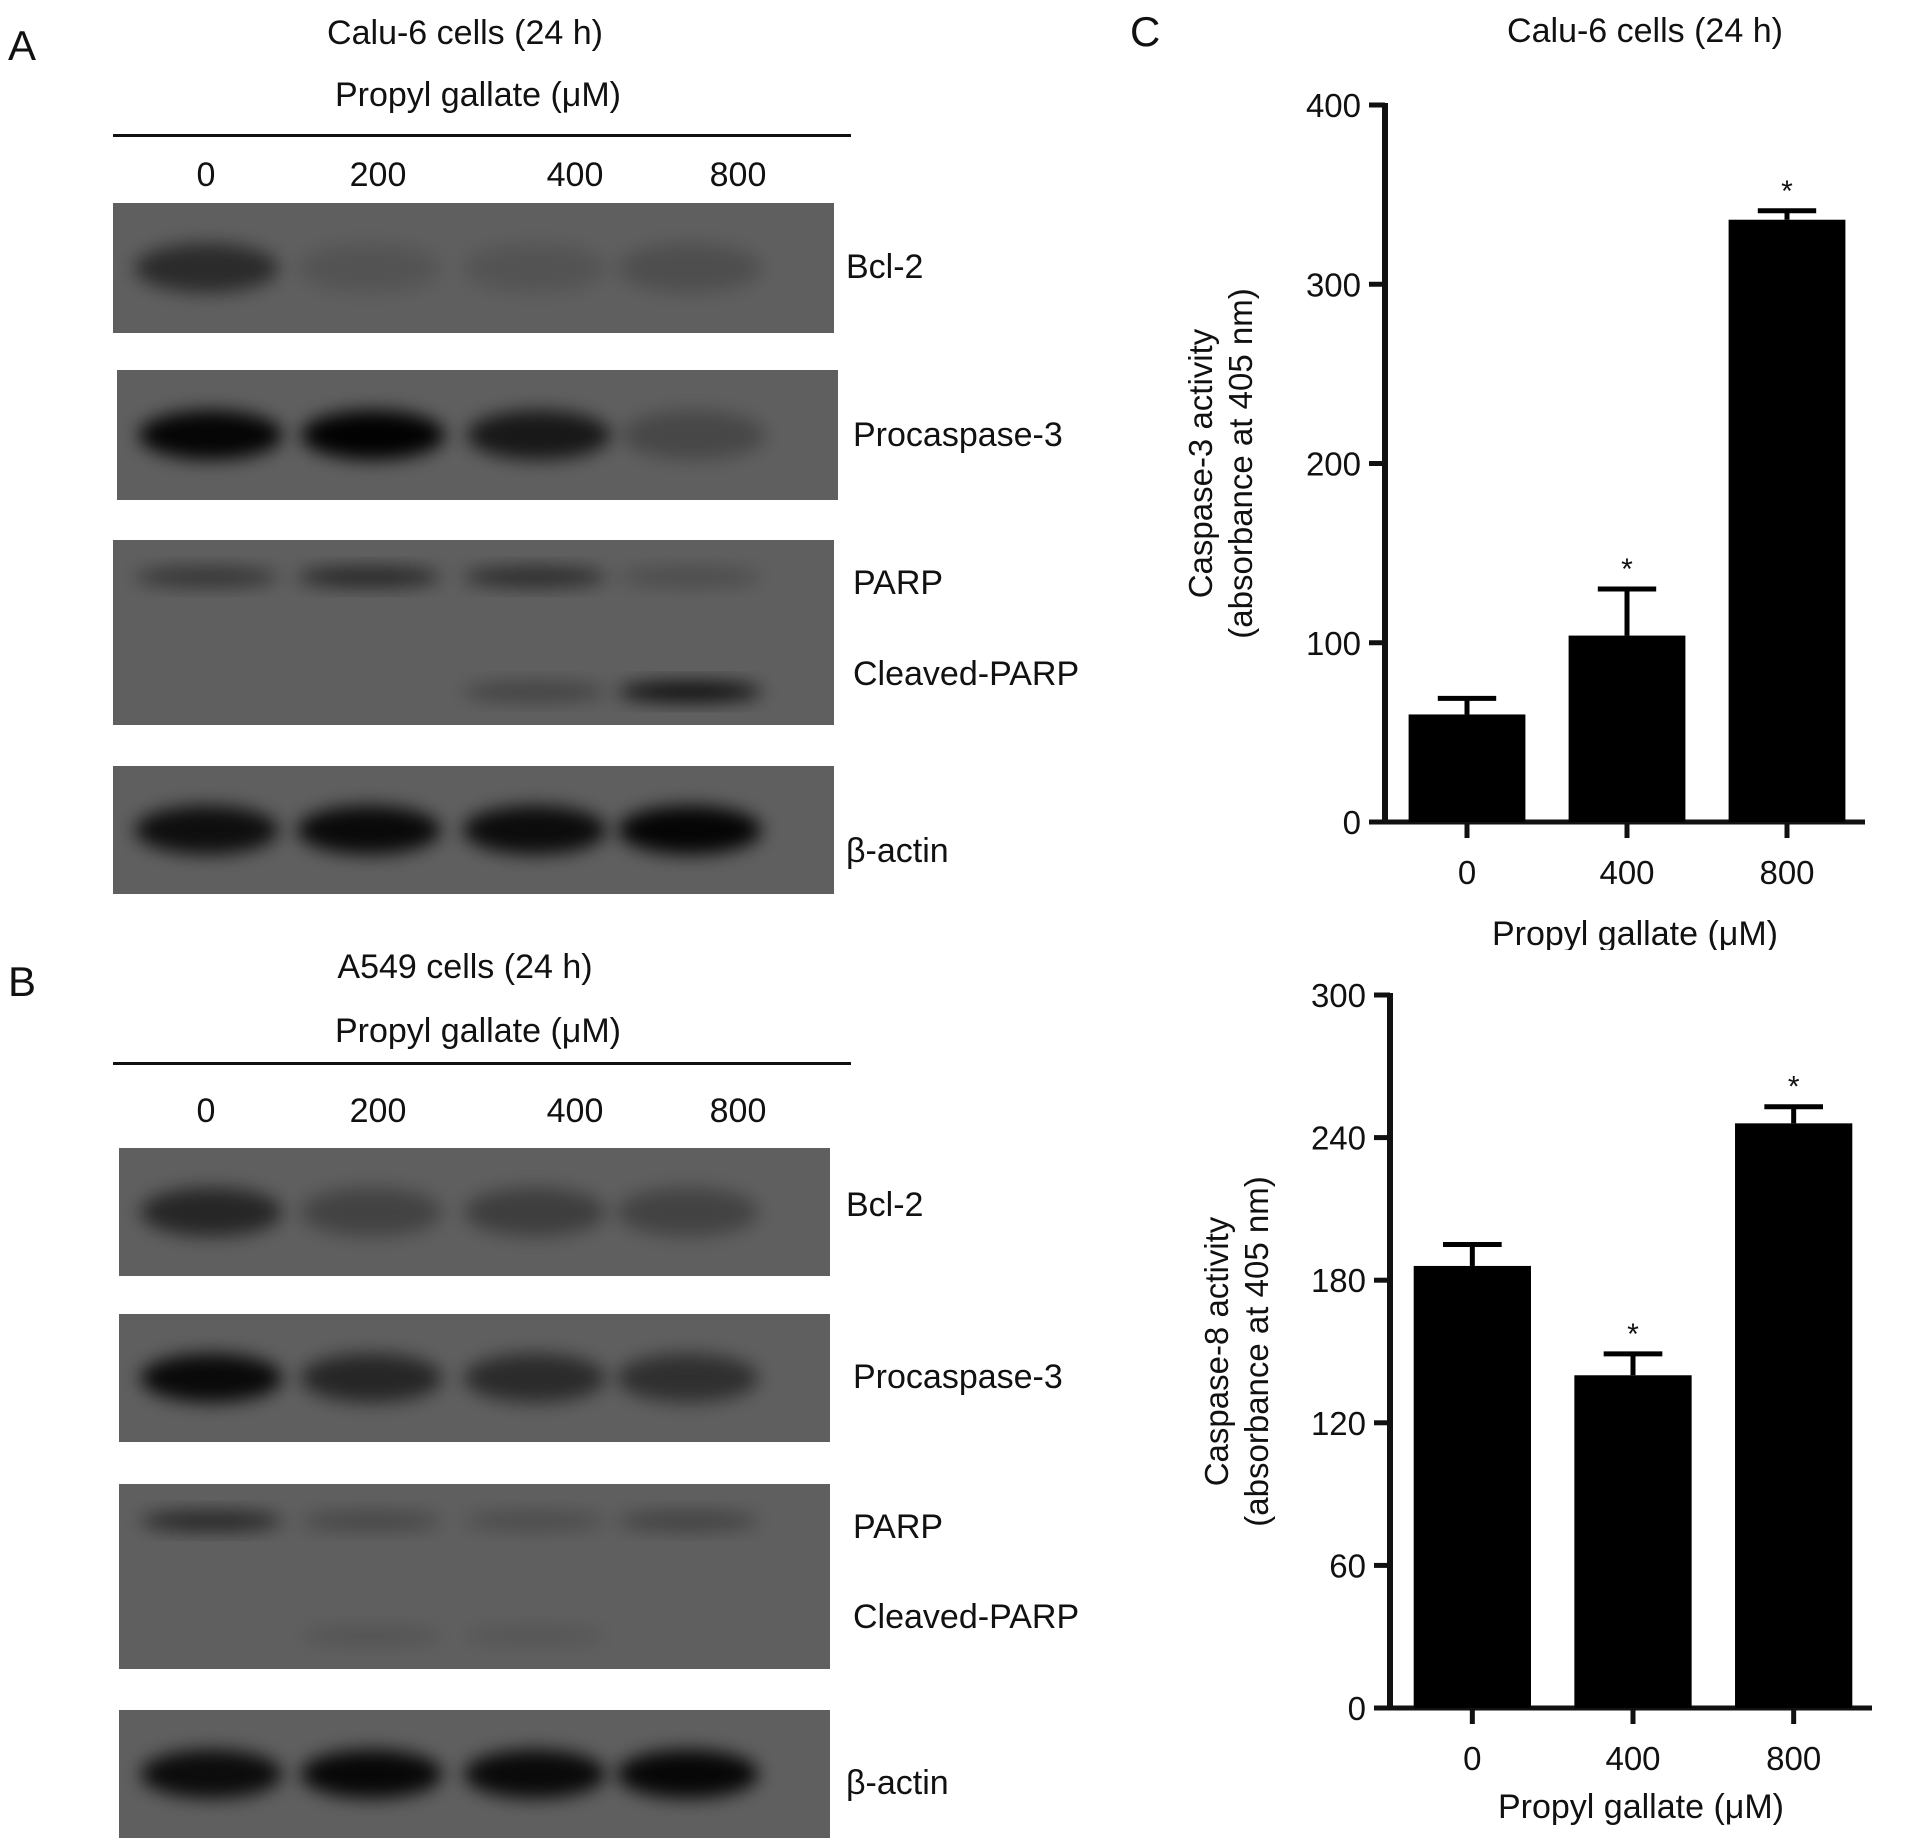 The width and height of the screenshot is (1913, 1842). I want to click on y-axis-label: Caspase-3 activity, so click(1200, 463).